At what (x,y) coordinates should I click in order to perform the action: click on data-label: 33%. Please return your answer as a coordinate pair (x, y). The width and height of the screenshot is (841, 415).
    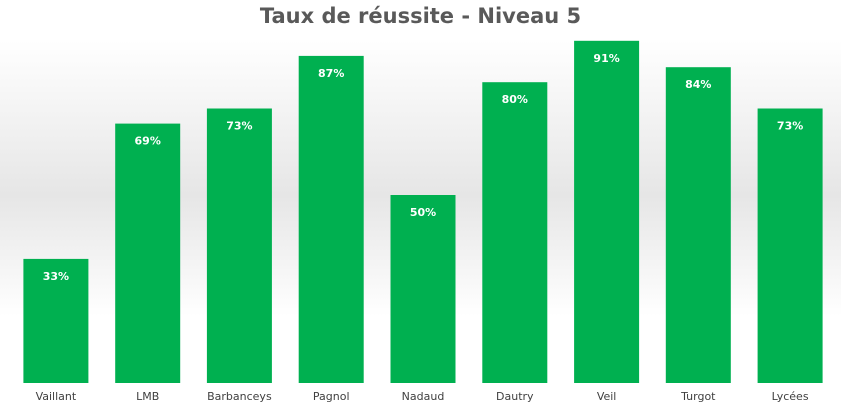
    Looking at the image, I should click on (56, 276).